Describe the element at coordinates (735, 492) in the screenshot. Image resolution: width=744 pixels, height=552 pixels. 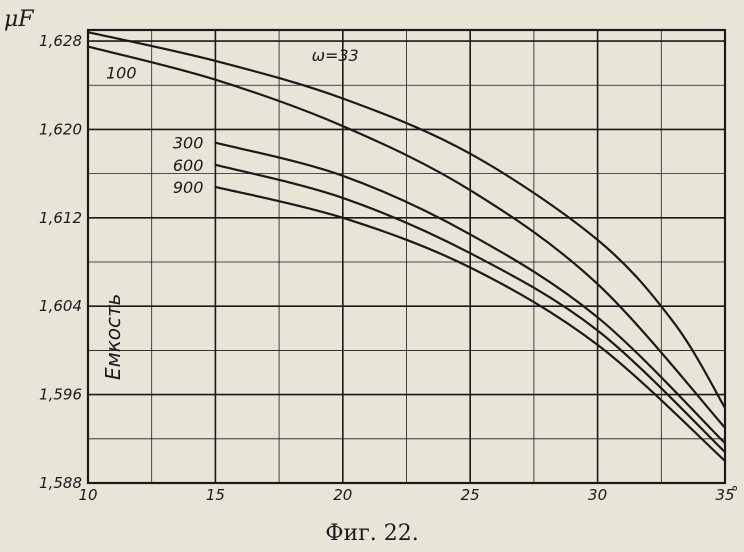
I see `x-unit-suffix: °` at that location.